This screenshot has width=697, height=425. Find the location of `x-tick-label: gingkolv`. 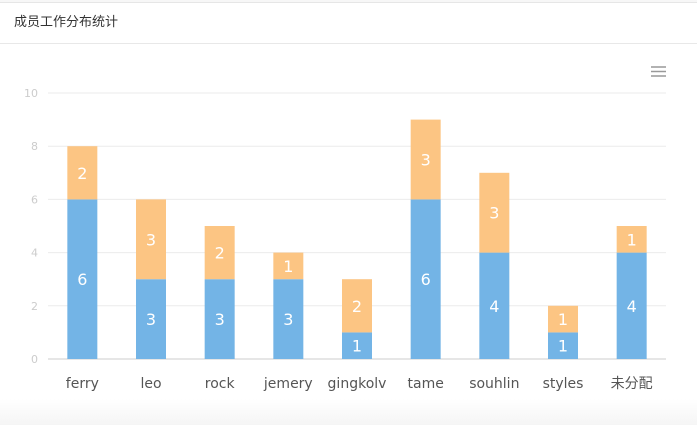

x-tick-label: gingkolv is located at coordinates (357, 384).